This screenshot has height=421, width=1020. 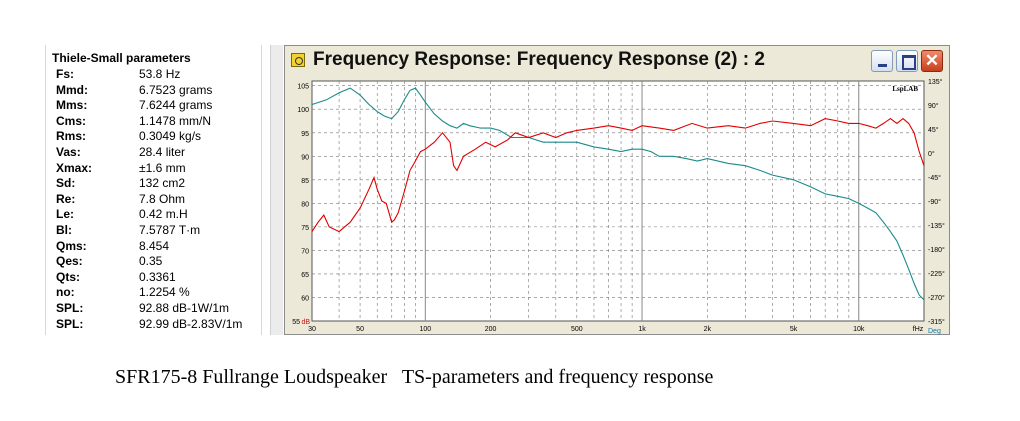 I want to click on x-tick-label: 30, so click(x=312, y=329).